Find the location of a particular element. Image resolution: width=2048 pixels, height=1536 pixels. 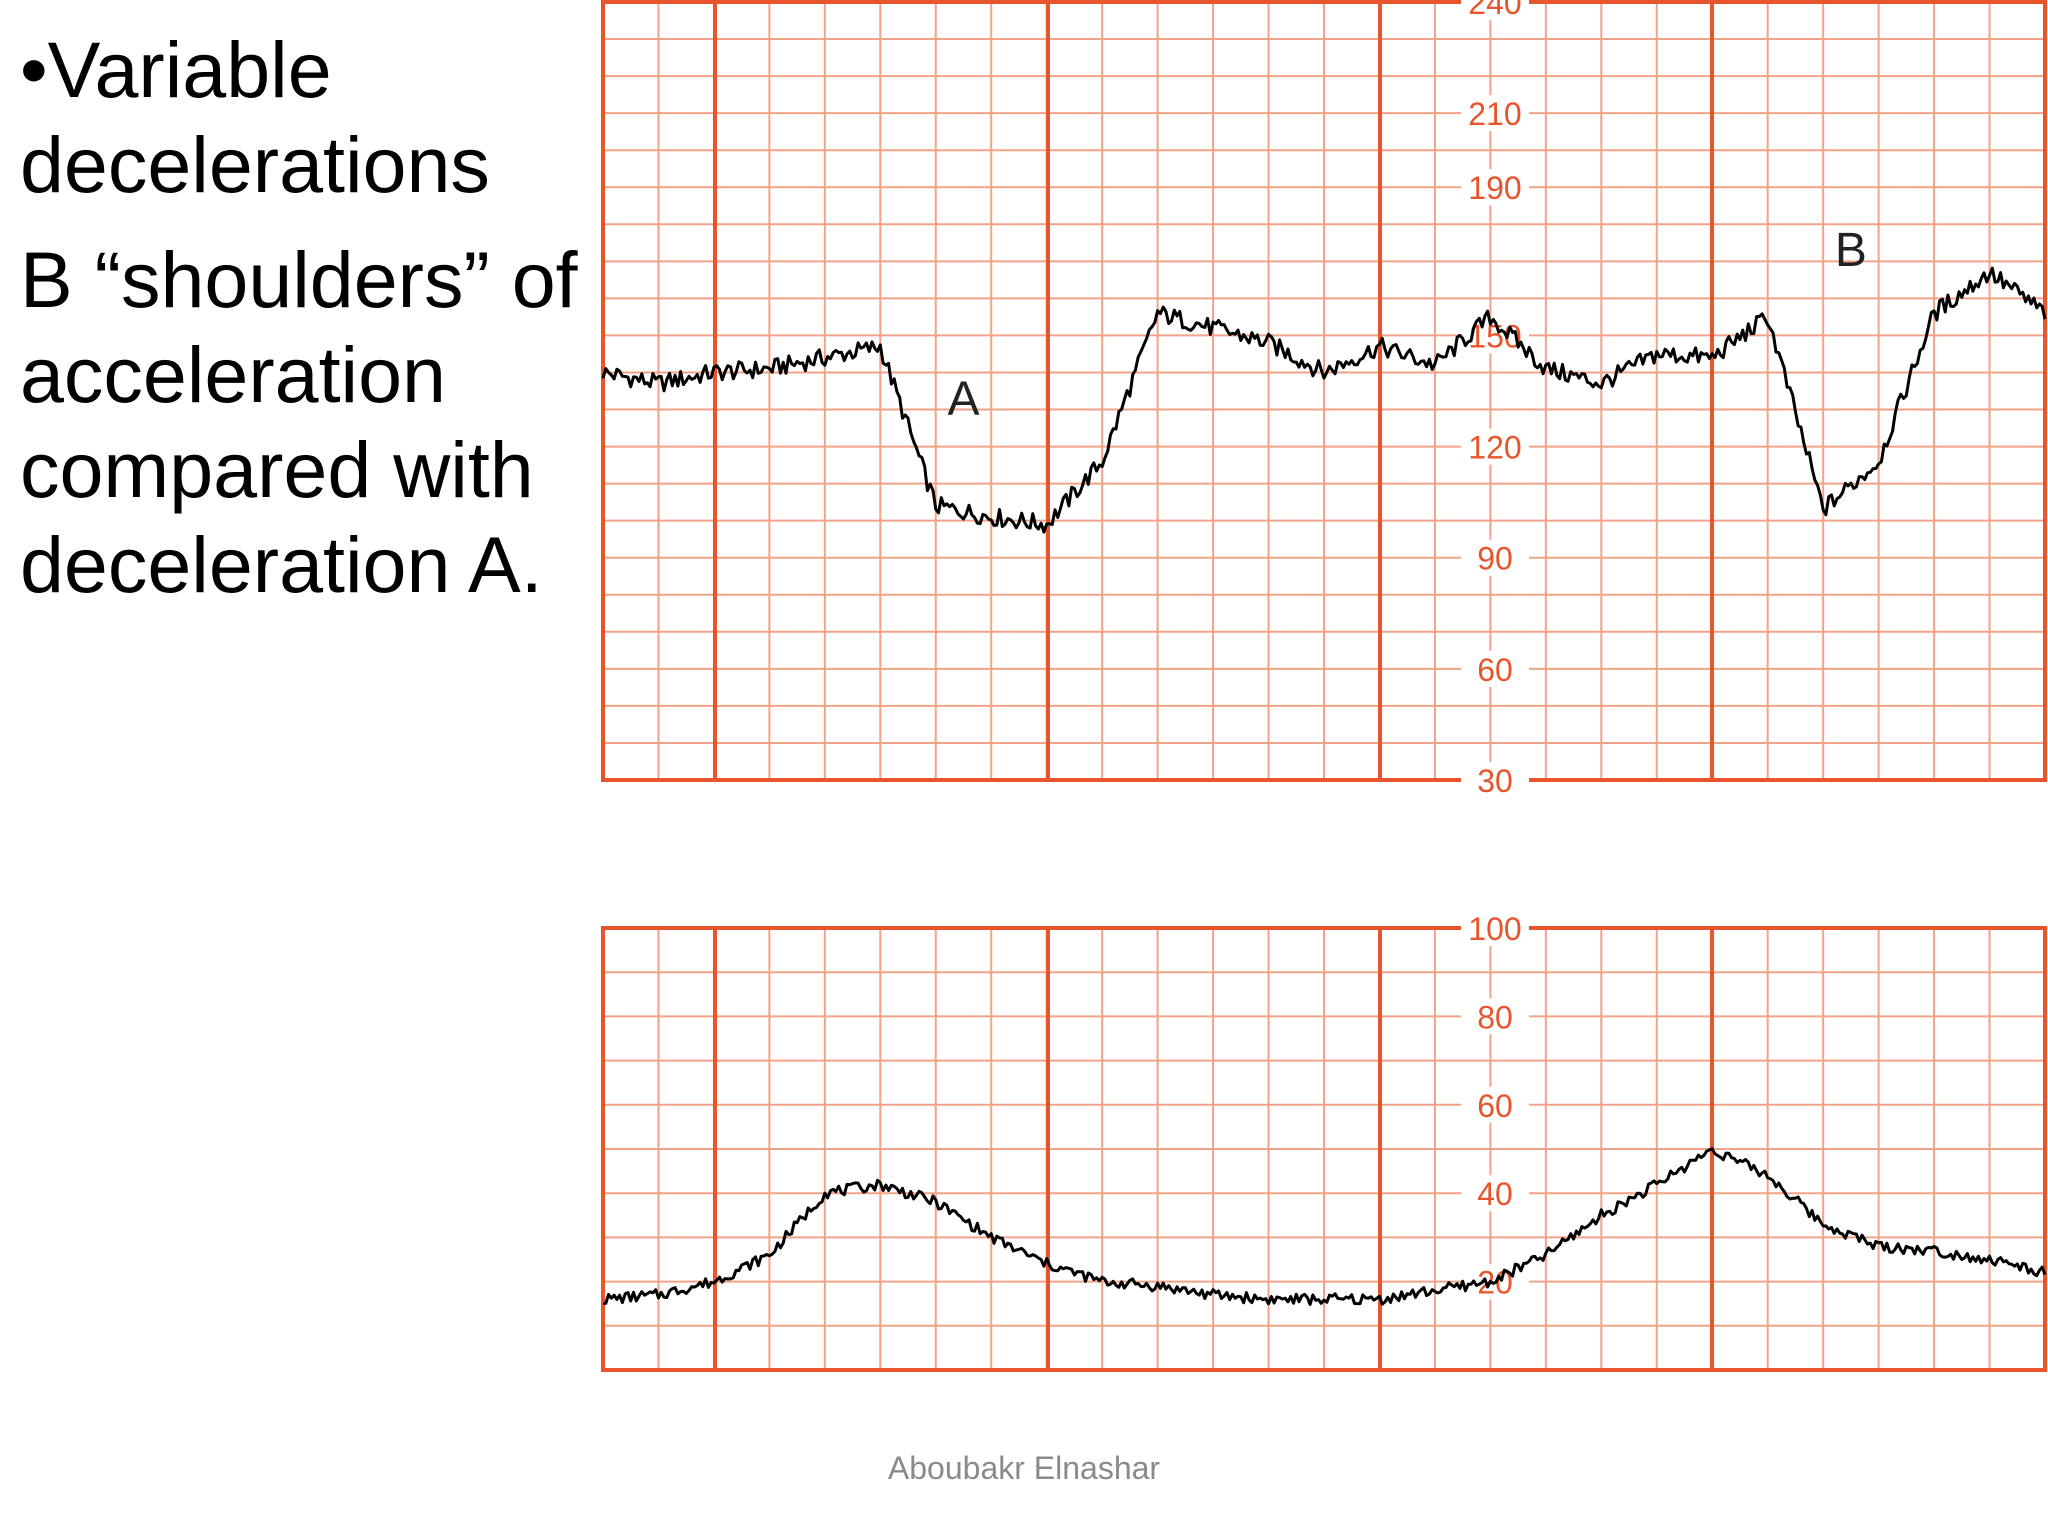

tick-label: 210 is located at coordinates (1494, 114).